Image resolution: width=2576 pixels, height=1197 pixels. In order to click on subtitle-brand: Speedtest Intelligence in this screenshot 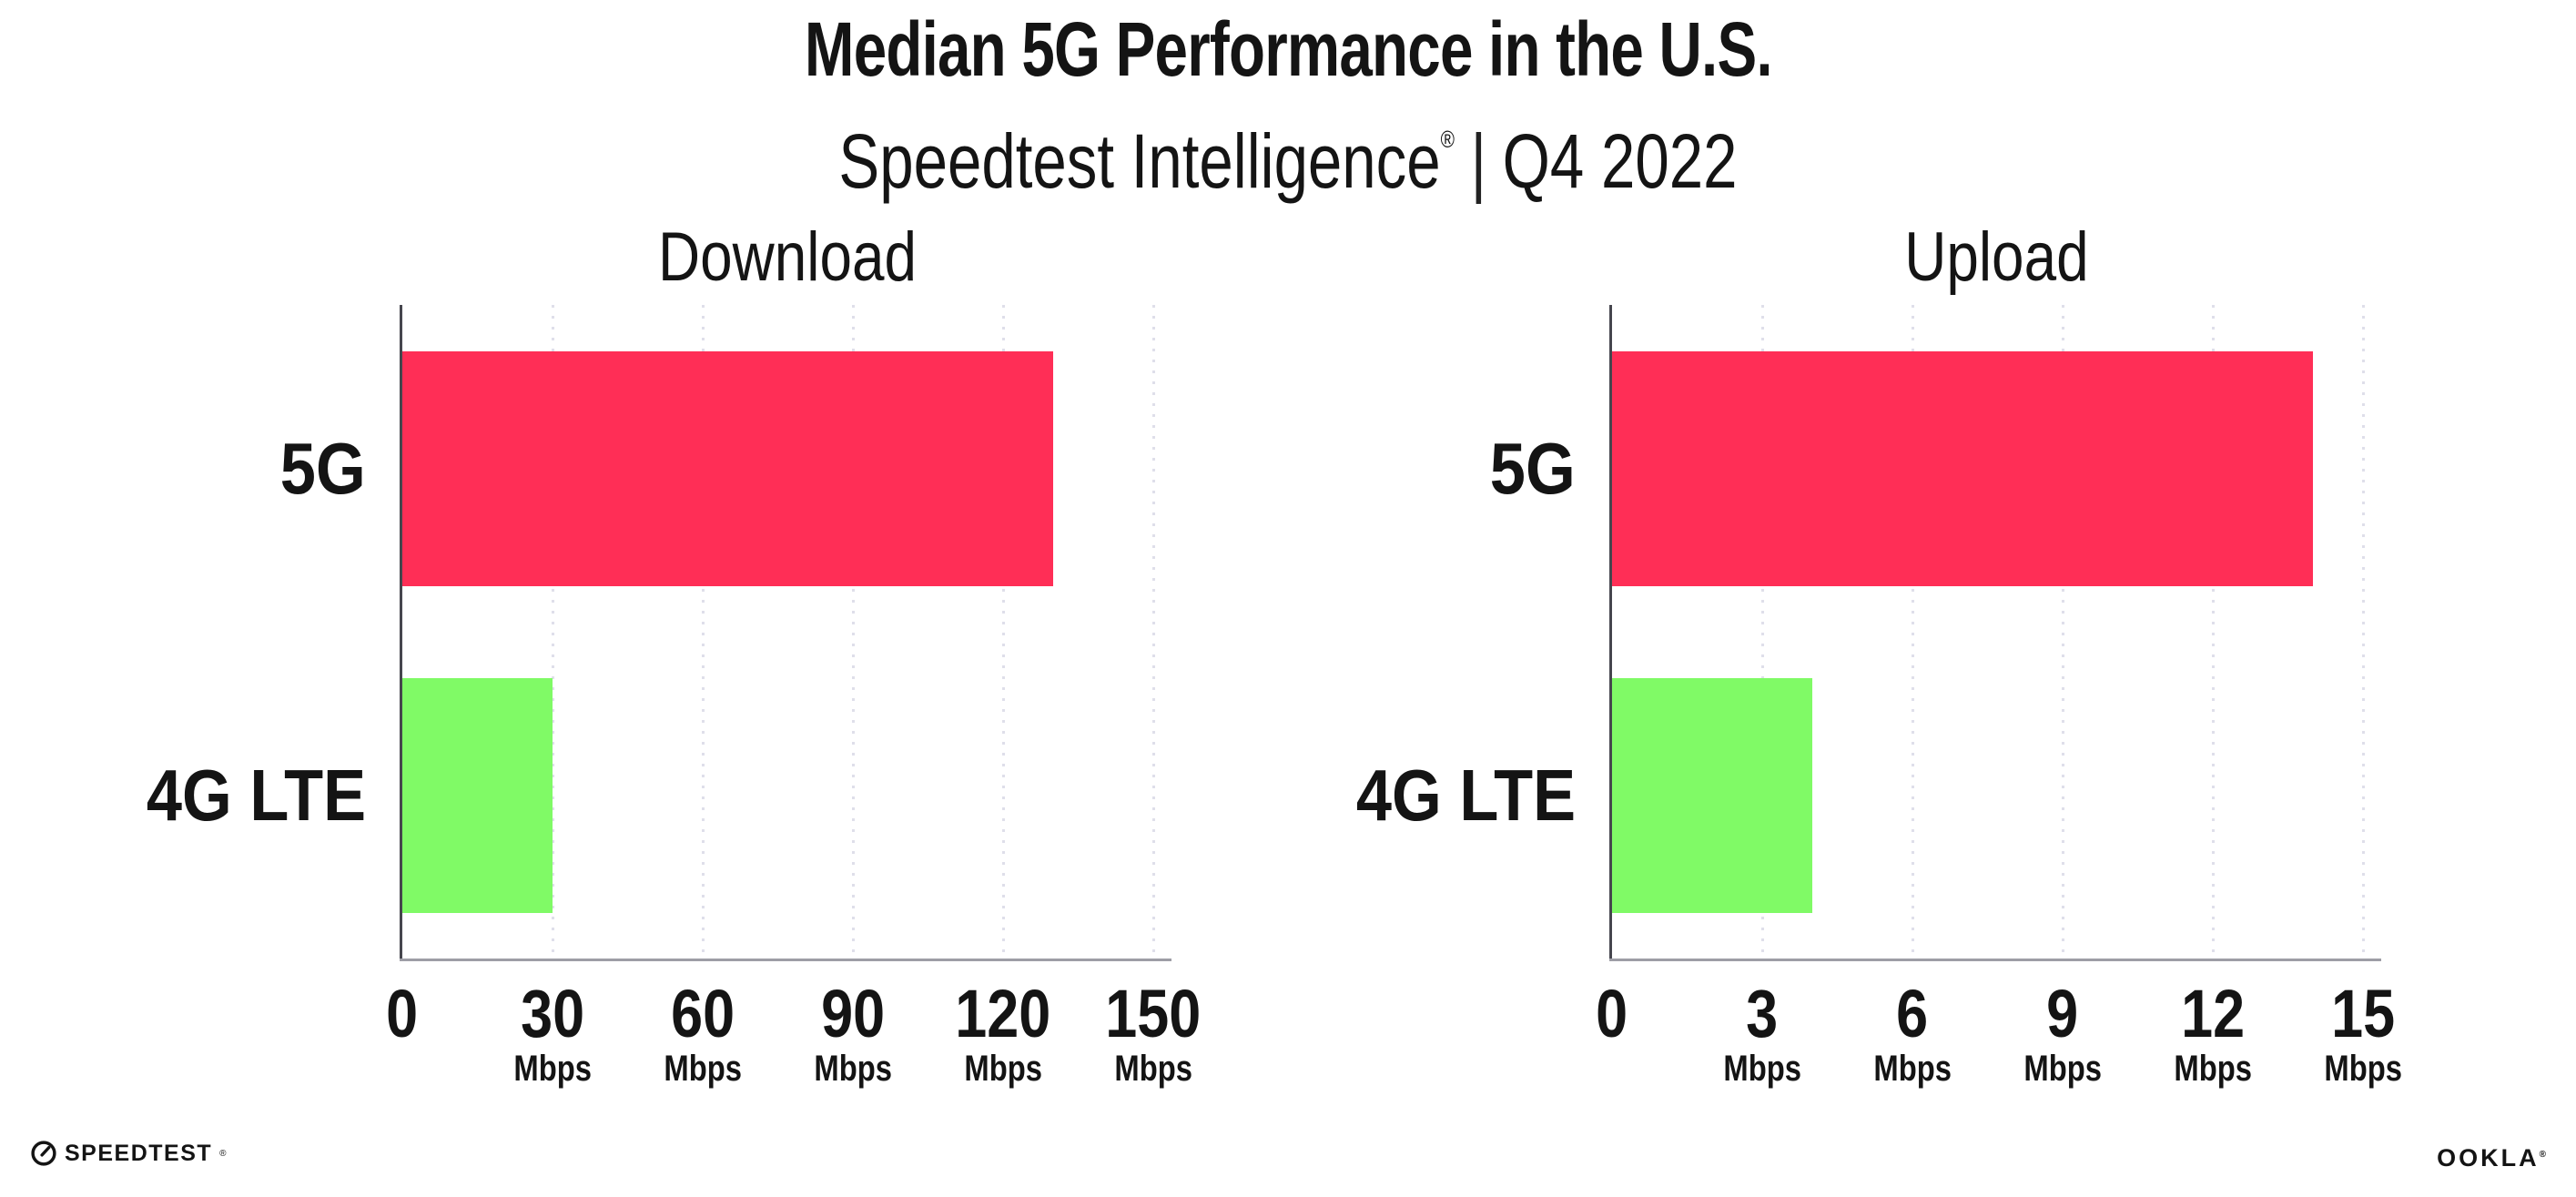, I will do `click(1139, 161)`.